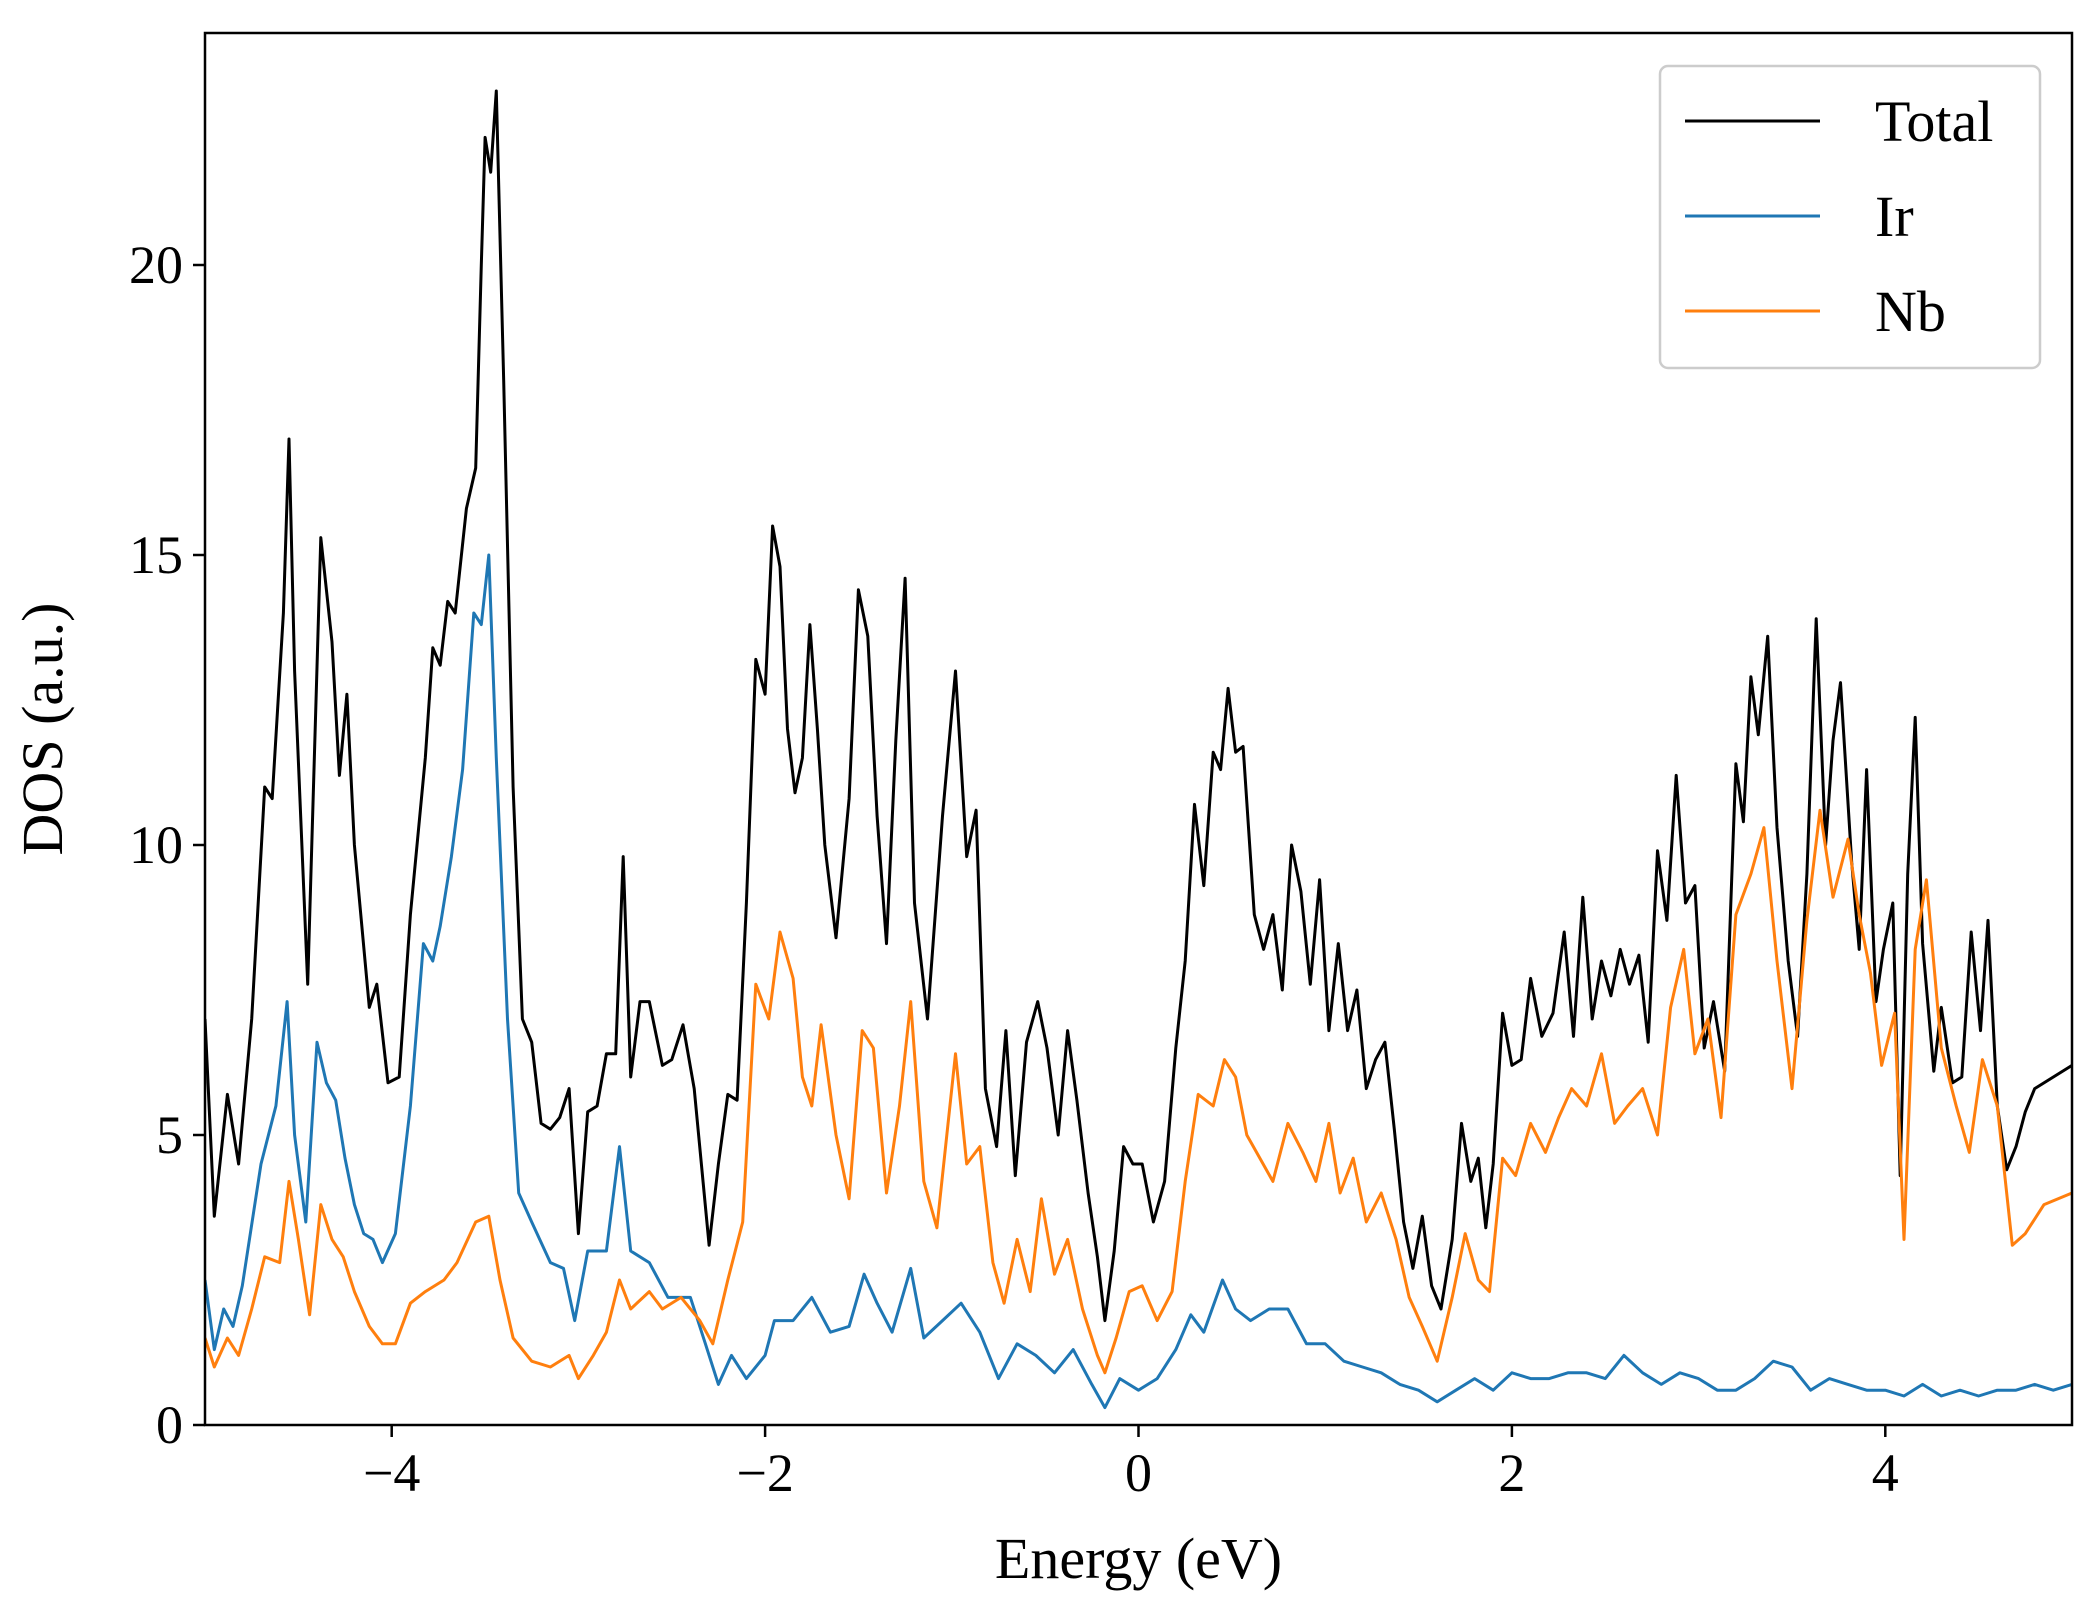 This screenshot has width=2097, height=1617. I want to click on legend-label-nb: Nb, so click(1910, 311).